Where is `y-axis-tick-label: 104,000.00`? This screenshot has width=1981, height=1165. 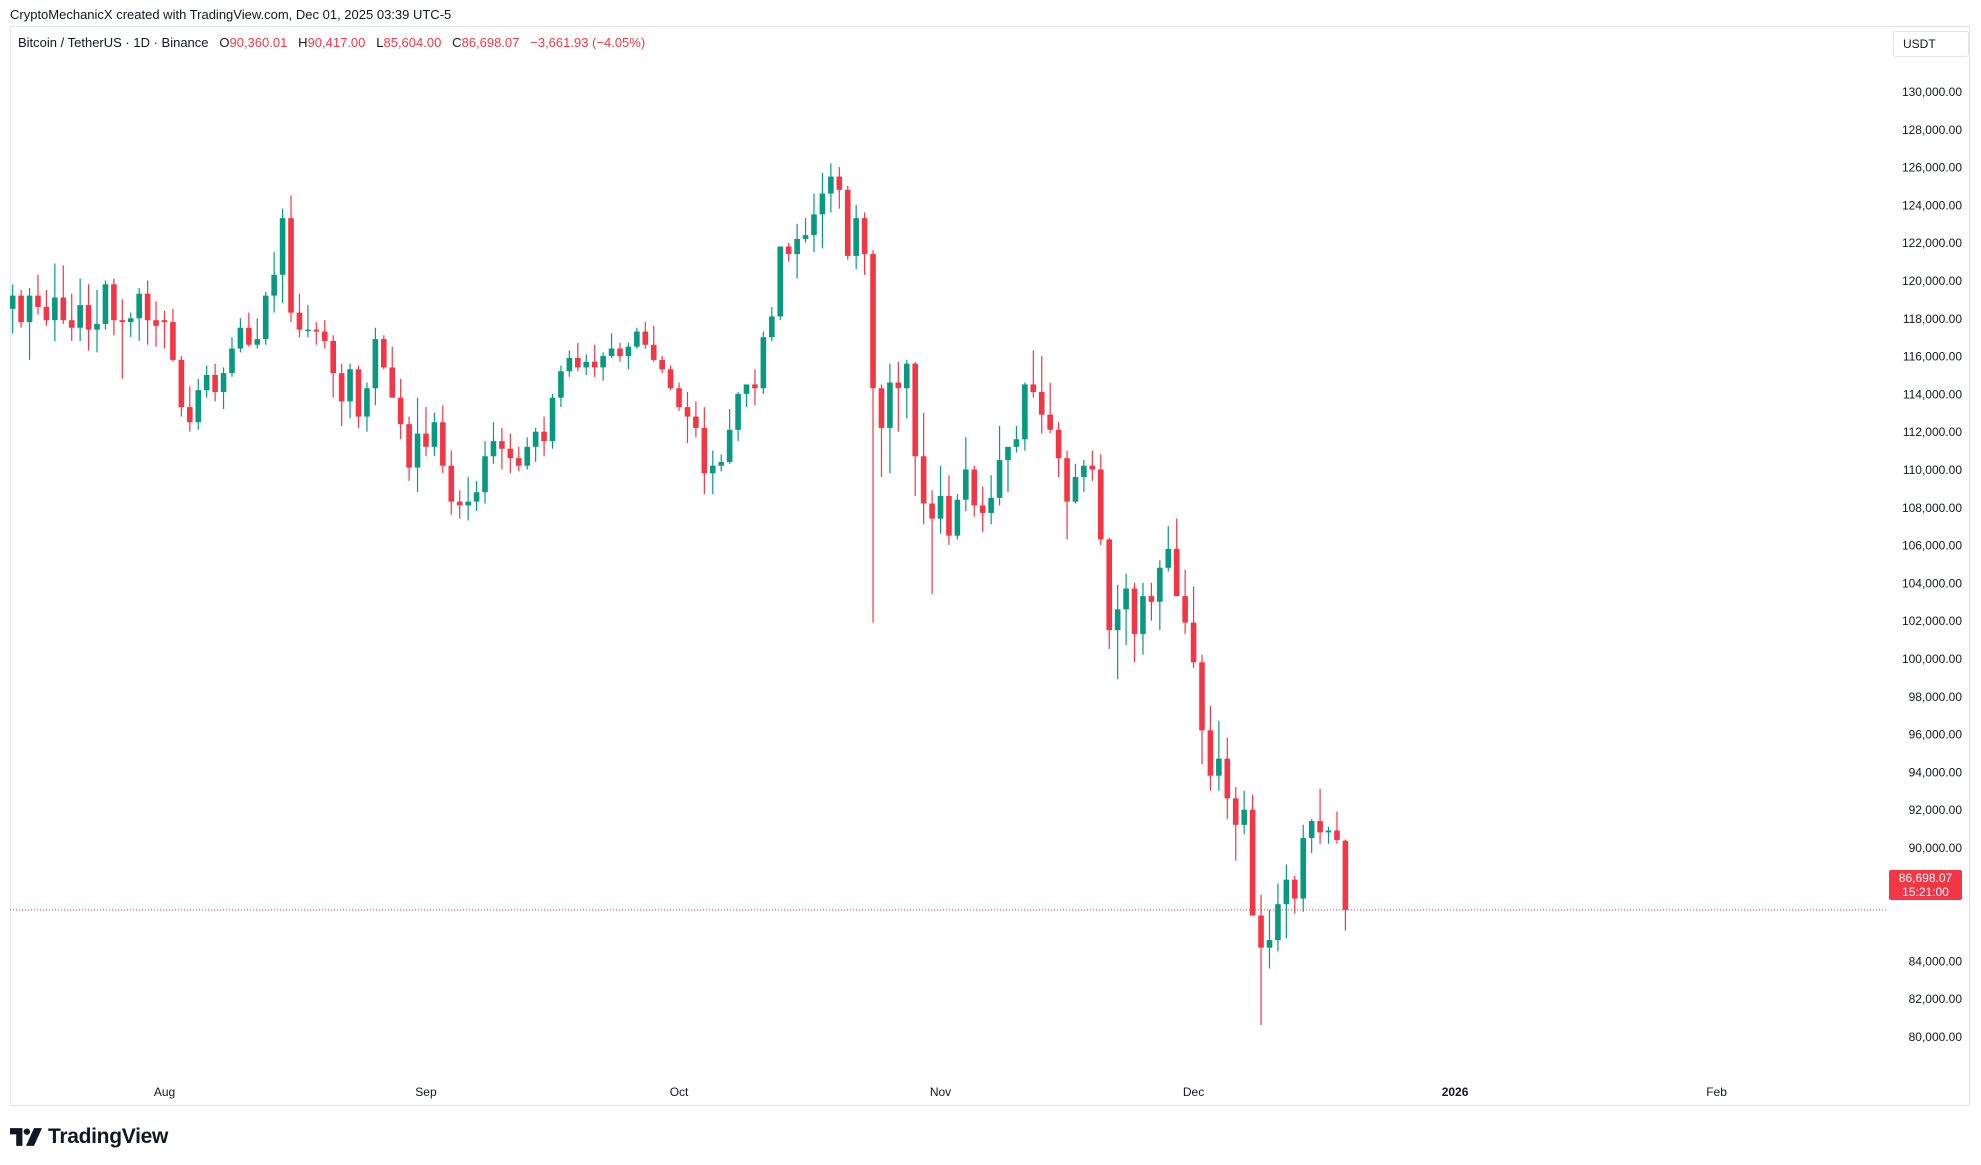 y-axis-tick-label: 104,000.00 is located at coordinates (1932, 583).